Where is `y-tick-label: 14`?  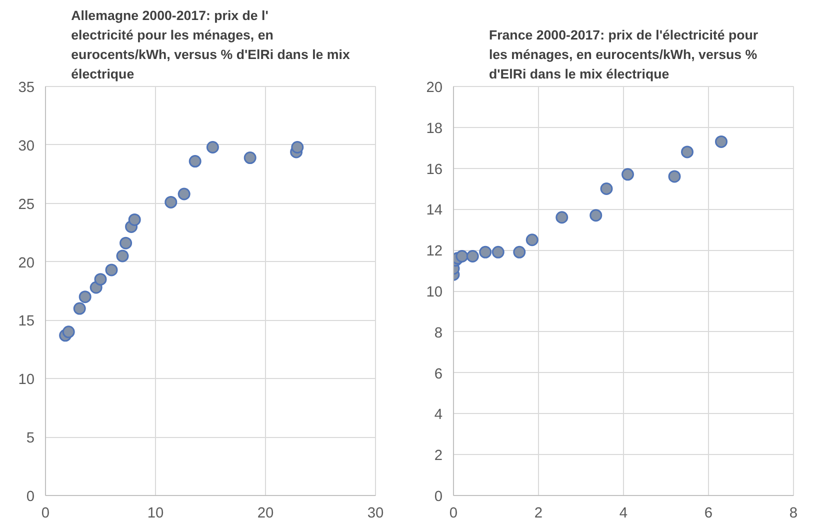
y-tick-label: 14 is located at coordinates (434, 210).